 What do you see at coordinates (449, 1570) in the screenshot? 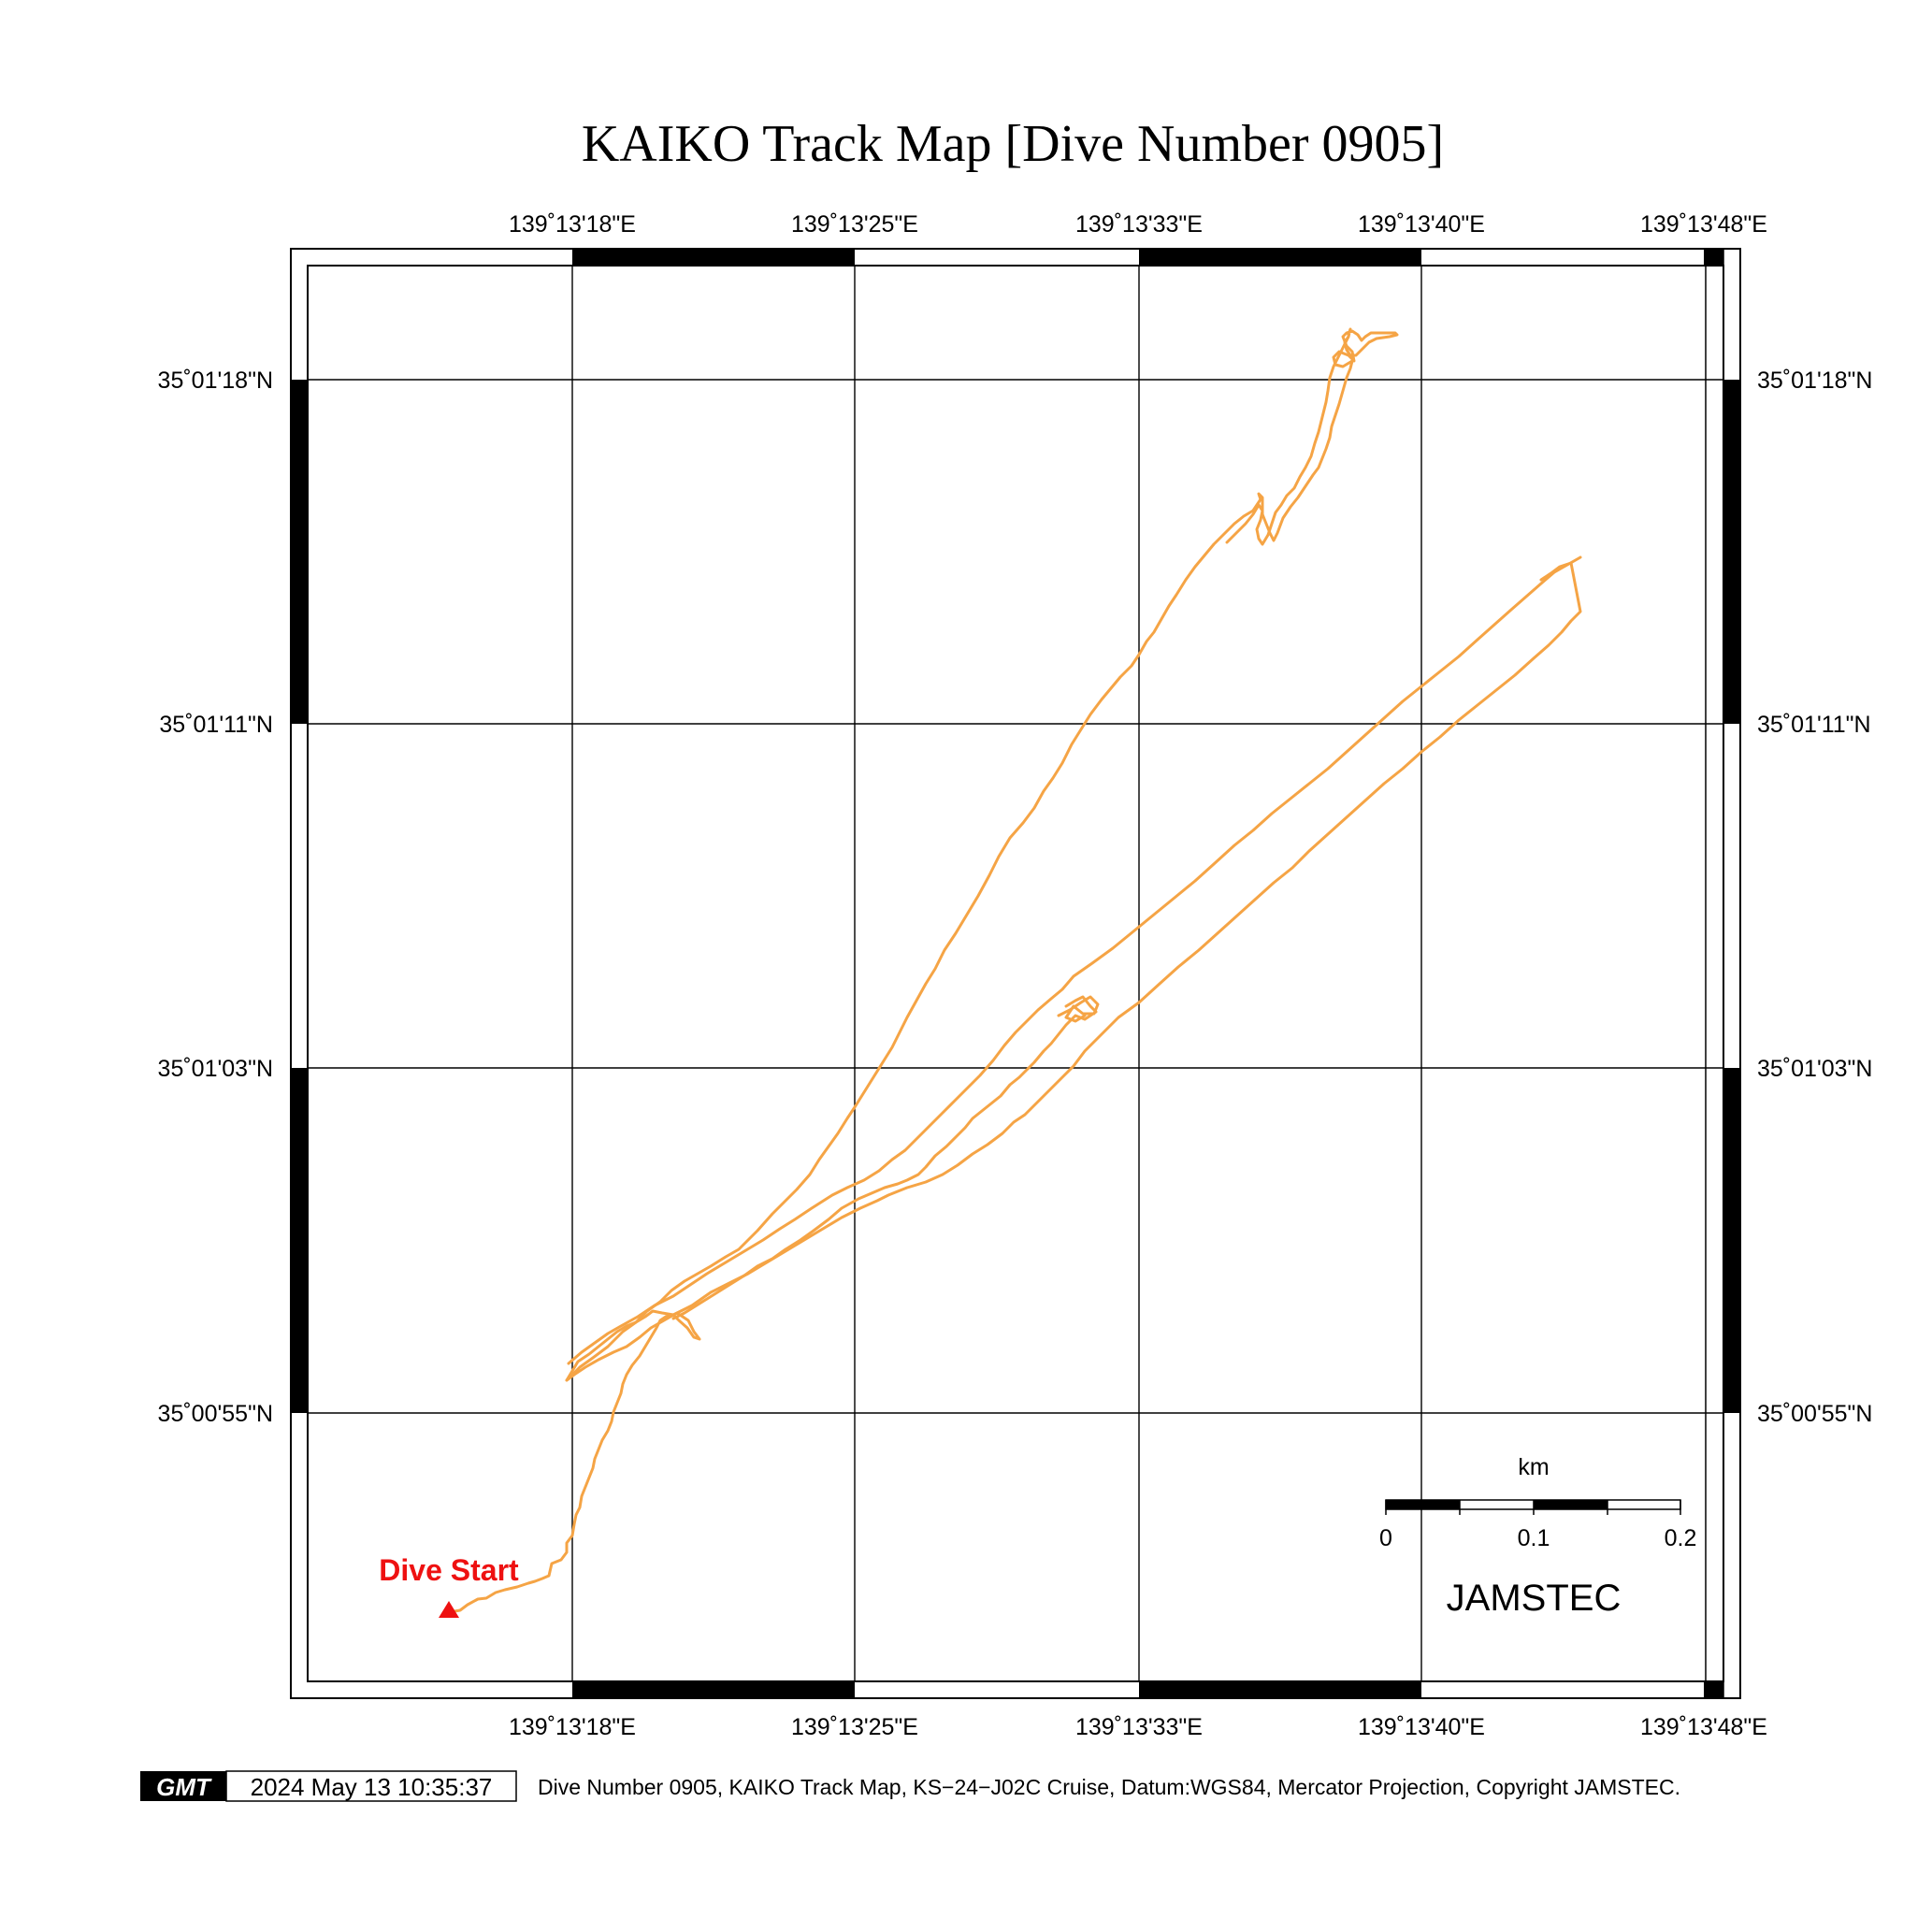
I see `dive-start-label: Dive Start` at bounding box center [449, 1570].